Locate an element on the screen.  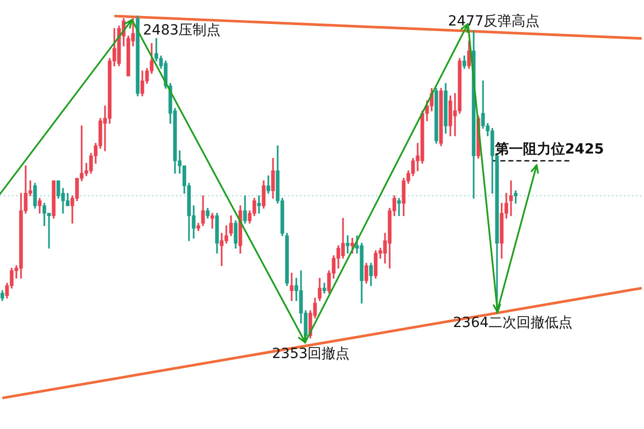
annotation: 2477反弹高点 is located at coordinates (494, 22).